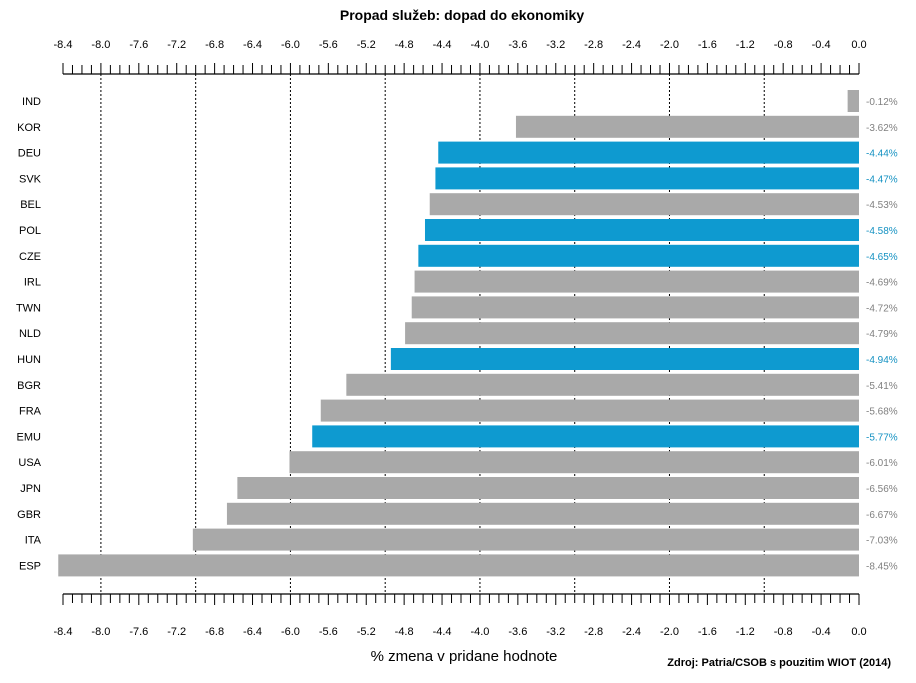  Describe the element at coordinates (882, 102) in the screenshot. I see `data-label: -0.12%` at that location.